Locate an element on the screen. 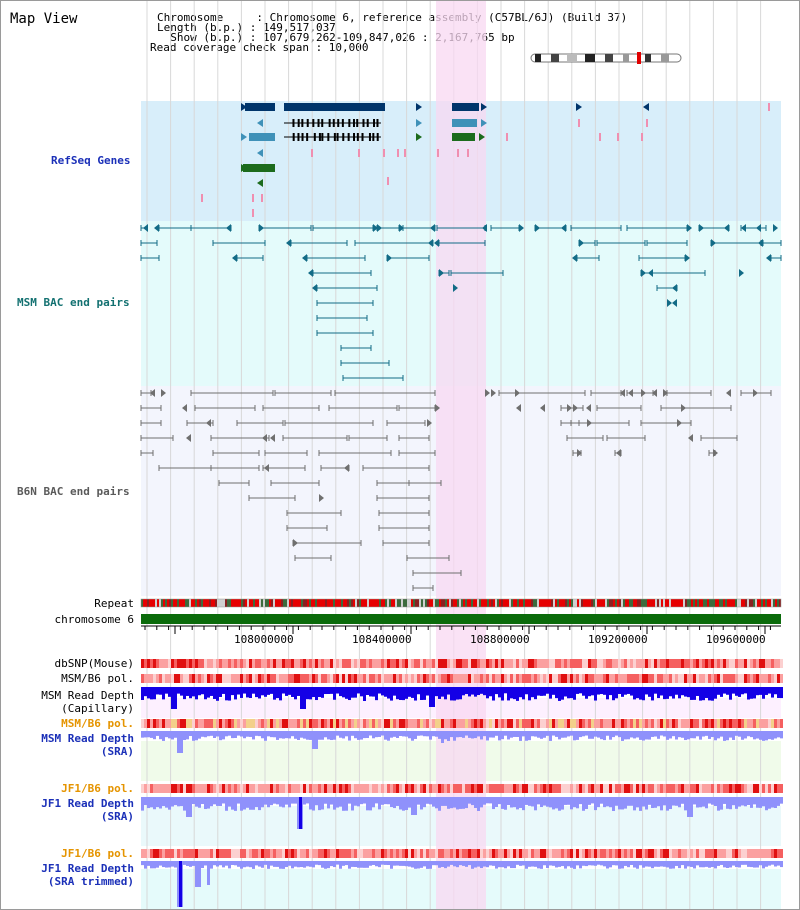  msm-bac-end-arrow is located at coordinates (768, 258).